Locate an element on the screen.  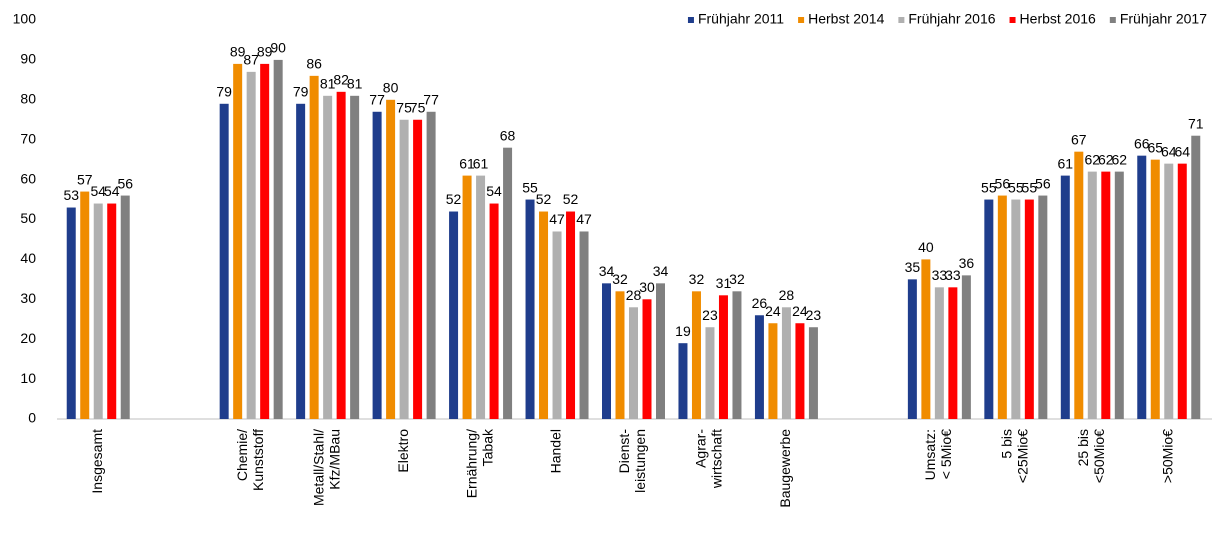
data-label: 57 is located at coordinates (85, 179).